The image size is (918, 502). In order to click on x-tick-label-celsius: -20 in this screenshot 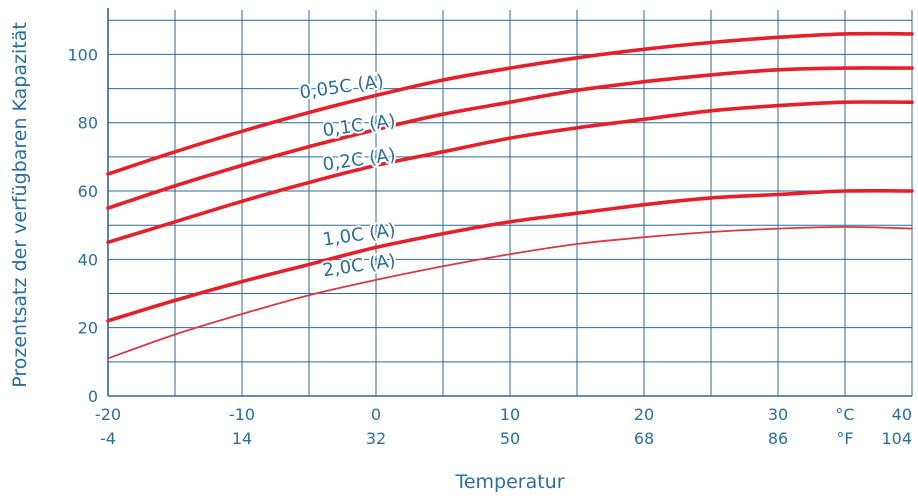, I will do `click(108, 414)`.